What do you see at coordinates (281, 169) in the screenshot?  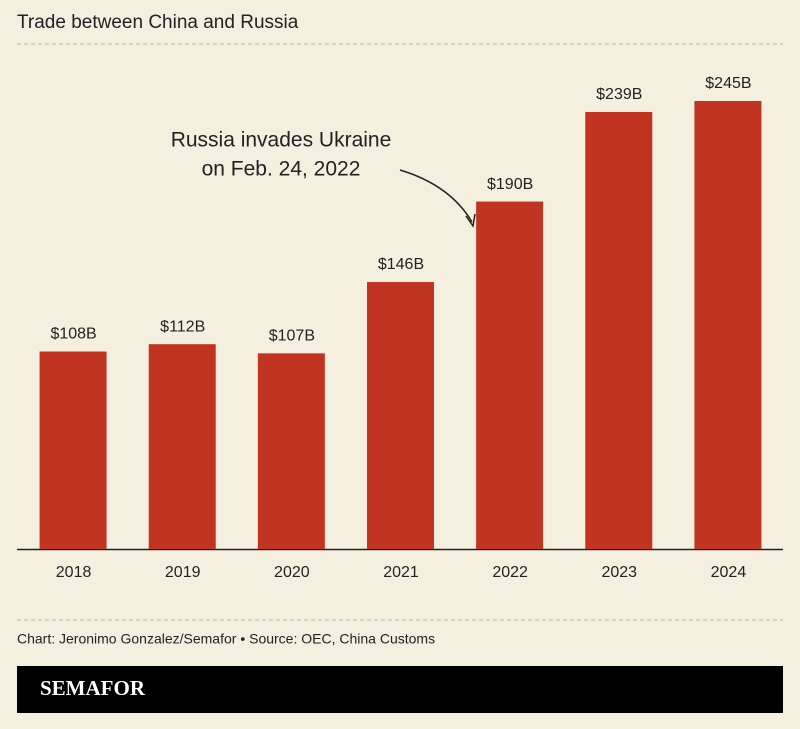 I see `annotation: on Feb. 24, 2022` at bounding box center [281, 169].